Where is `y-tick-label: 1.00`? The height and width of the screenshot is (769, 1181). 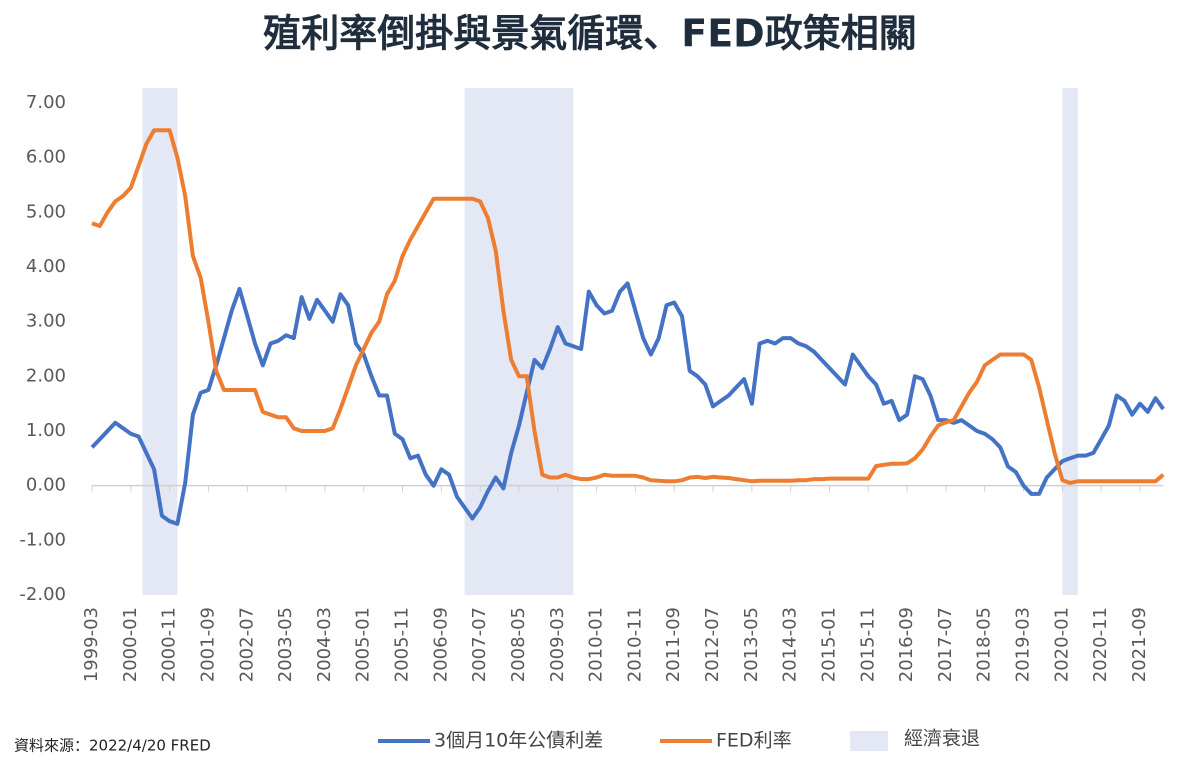
y-tick-label: 1.00 is located at coordinates (46, 430).